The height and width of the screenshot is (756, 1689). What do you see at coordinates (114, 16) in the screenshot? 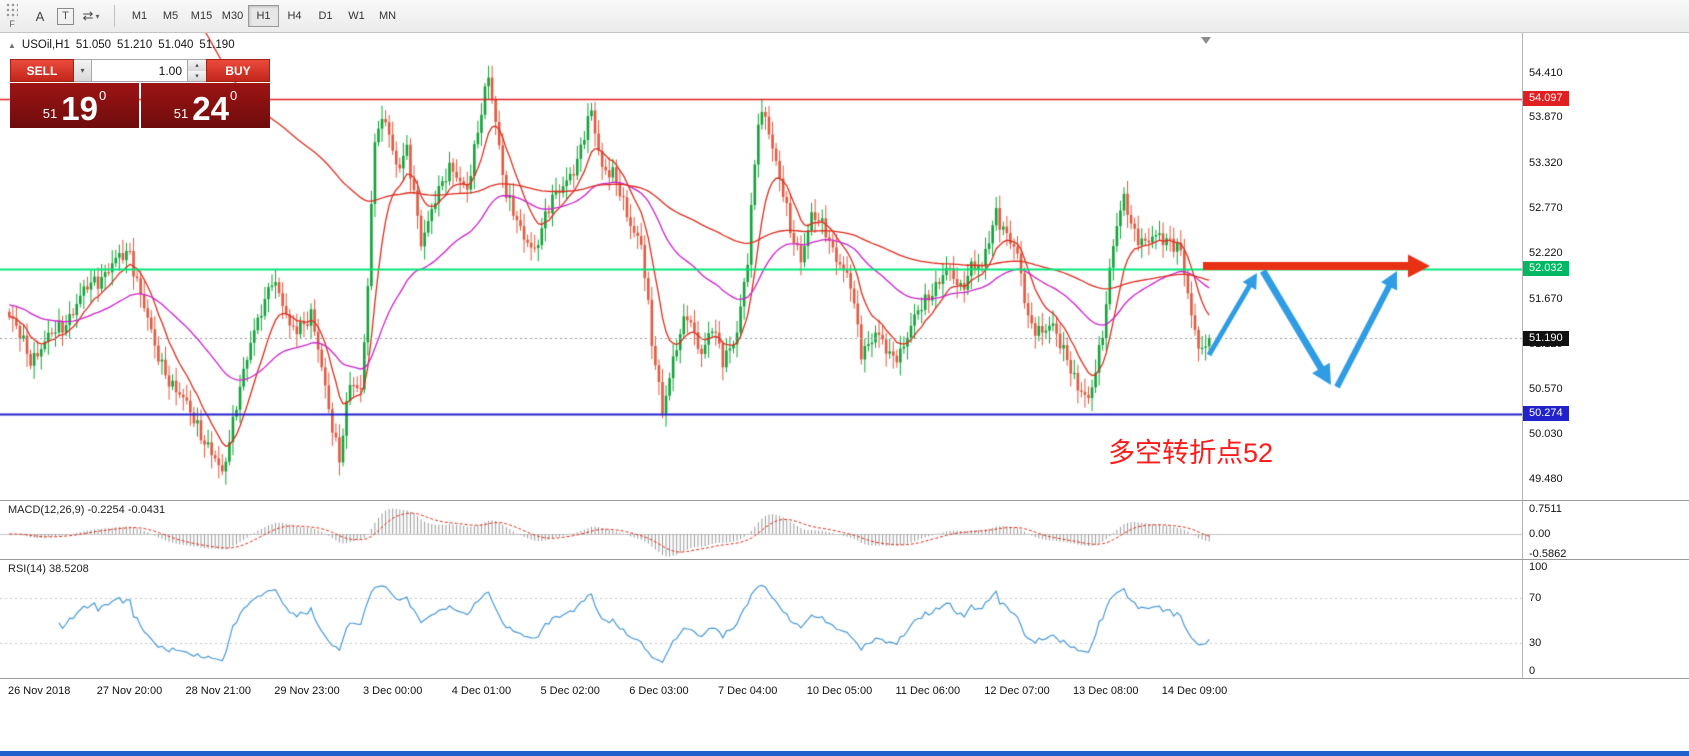
I see `toolbar-separator` at bounding box center [114, 16].